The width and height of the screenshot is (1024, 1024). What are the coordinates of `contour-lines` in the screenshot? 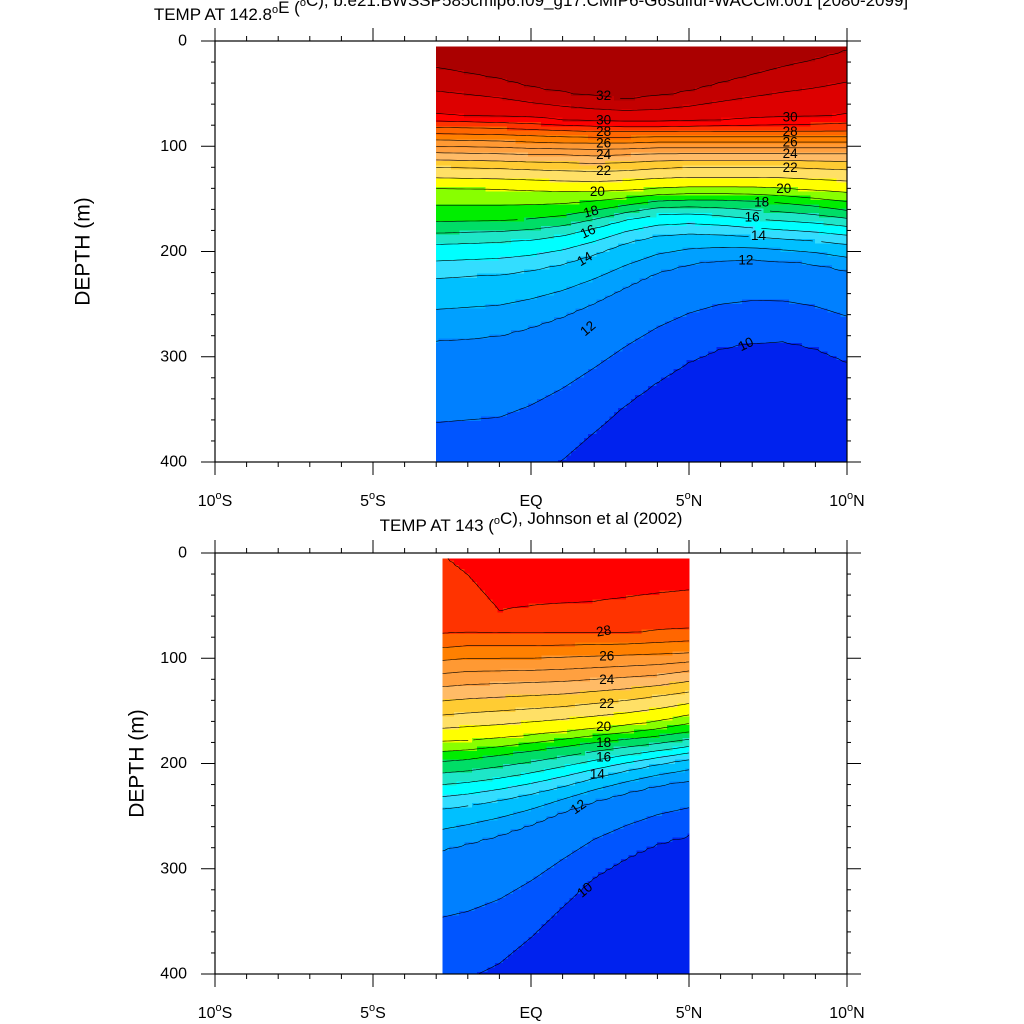 It's located at (566, 766).